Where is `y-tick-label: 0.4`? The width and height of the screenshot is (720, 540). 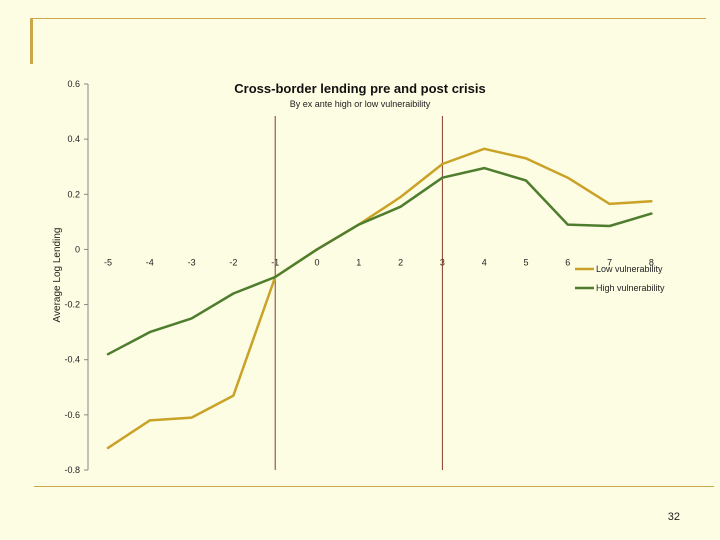
y-tick-label: 0.4 is located at coordinates (73, 139).